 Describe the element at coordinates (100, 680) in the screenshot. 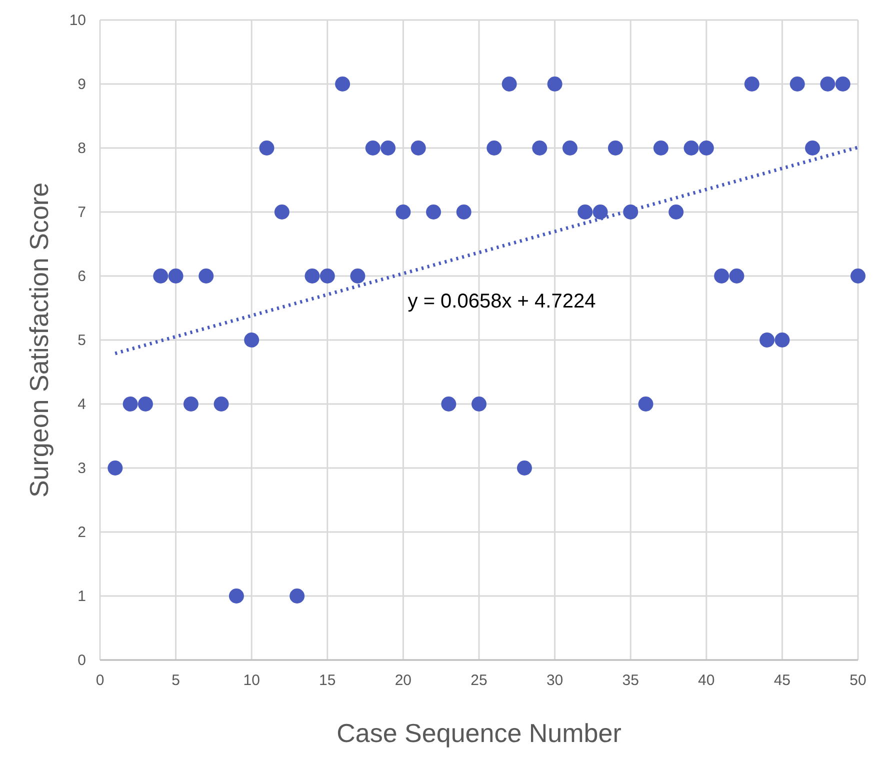

I see `x-tick-label: 0` at that location.